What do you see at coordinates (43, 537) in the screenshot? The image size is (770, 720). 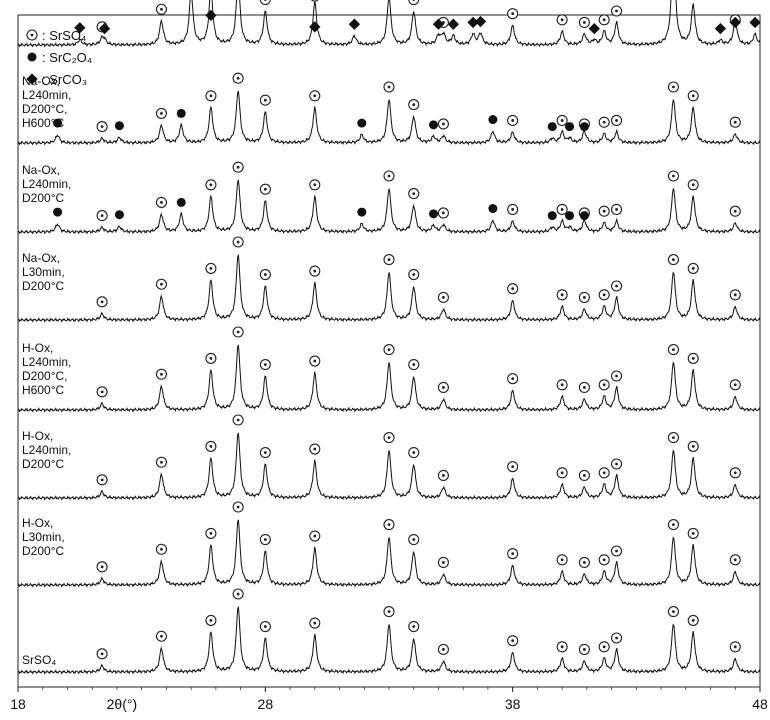 I see `sample-label: H-Ox, L30min, D200°C` at bounding box center [43, 537].